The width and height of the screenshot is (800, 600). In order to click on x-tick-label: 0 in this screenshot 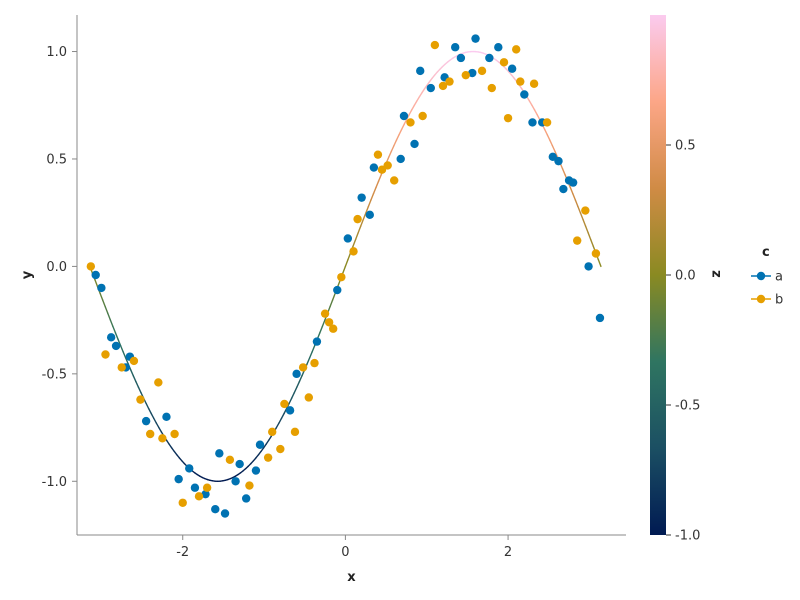, I will do `click(345, 552)`.